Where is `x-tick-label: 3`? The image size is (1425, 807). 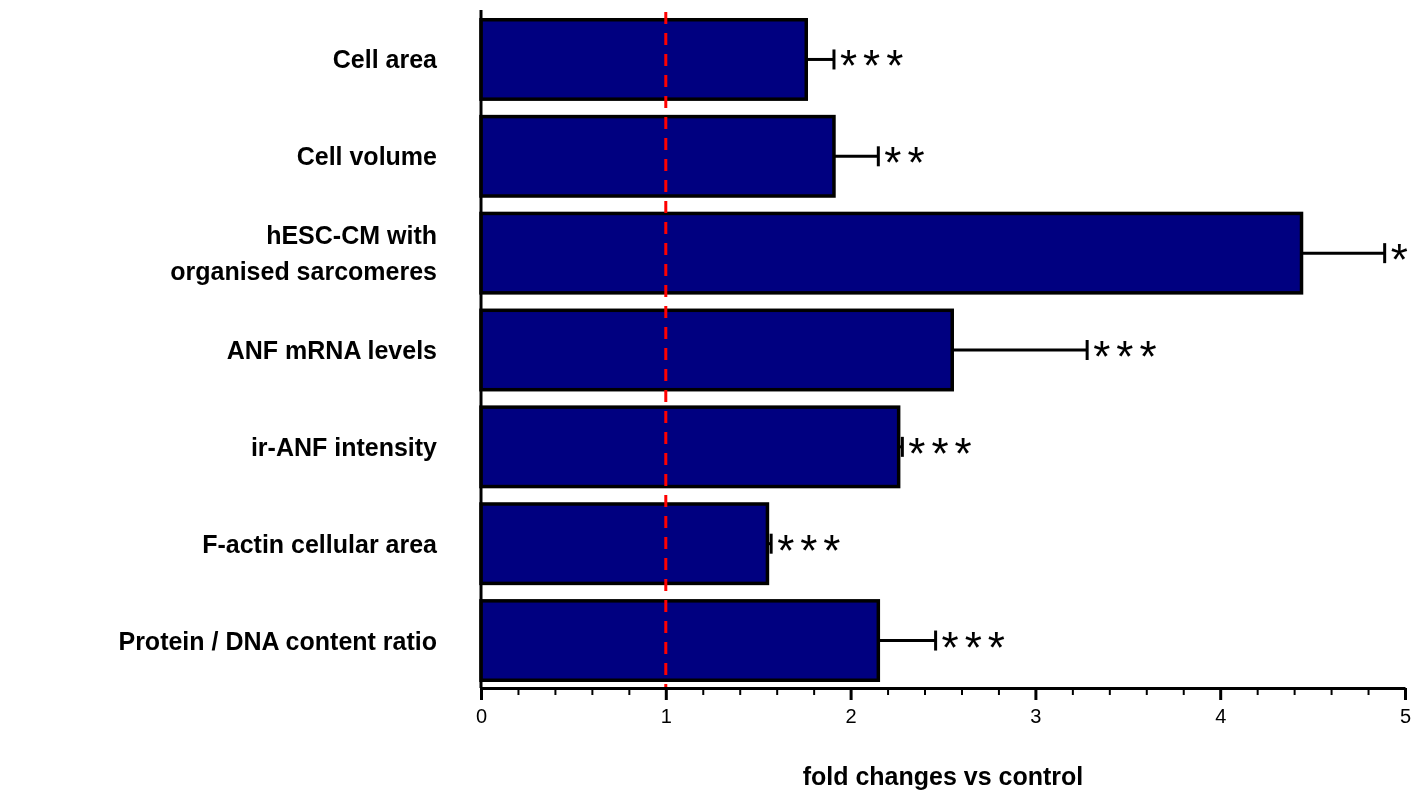 x-tick-label: 3 is located at coordinates (1036, 716).